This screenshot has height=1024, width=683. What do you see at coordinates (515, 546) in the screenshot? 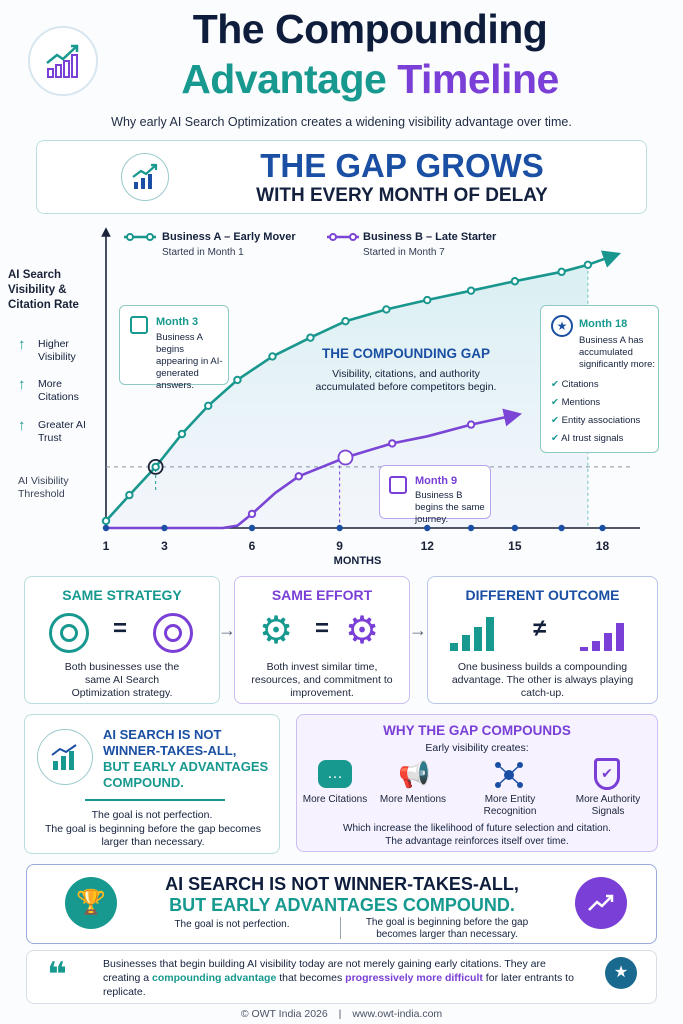
I see `x-tick-label: 15` at bounding box center [515, 546].